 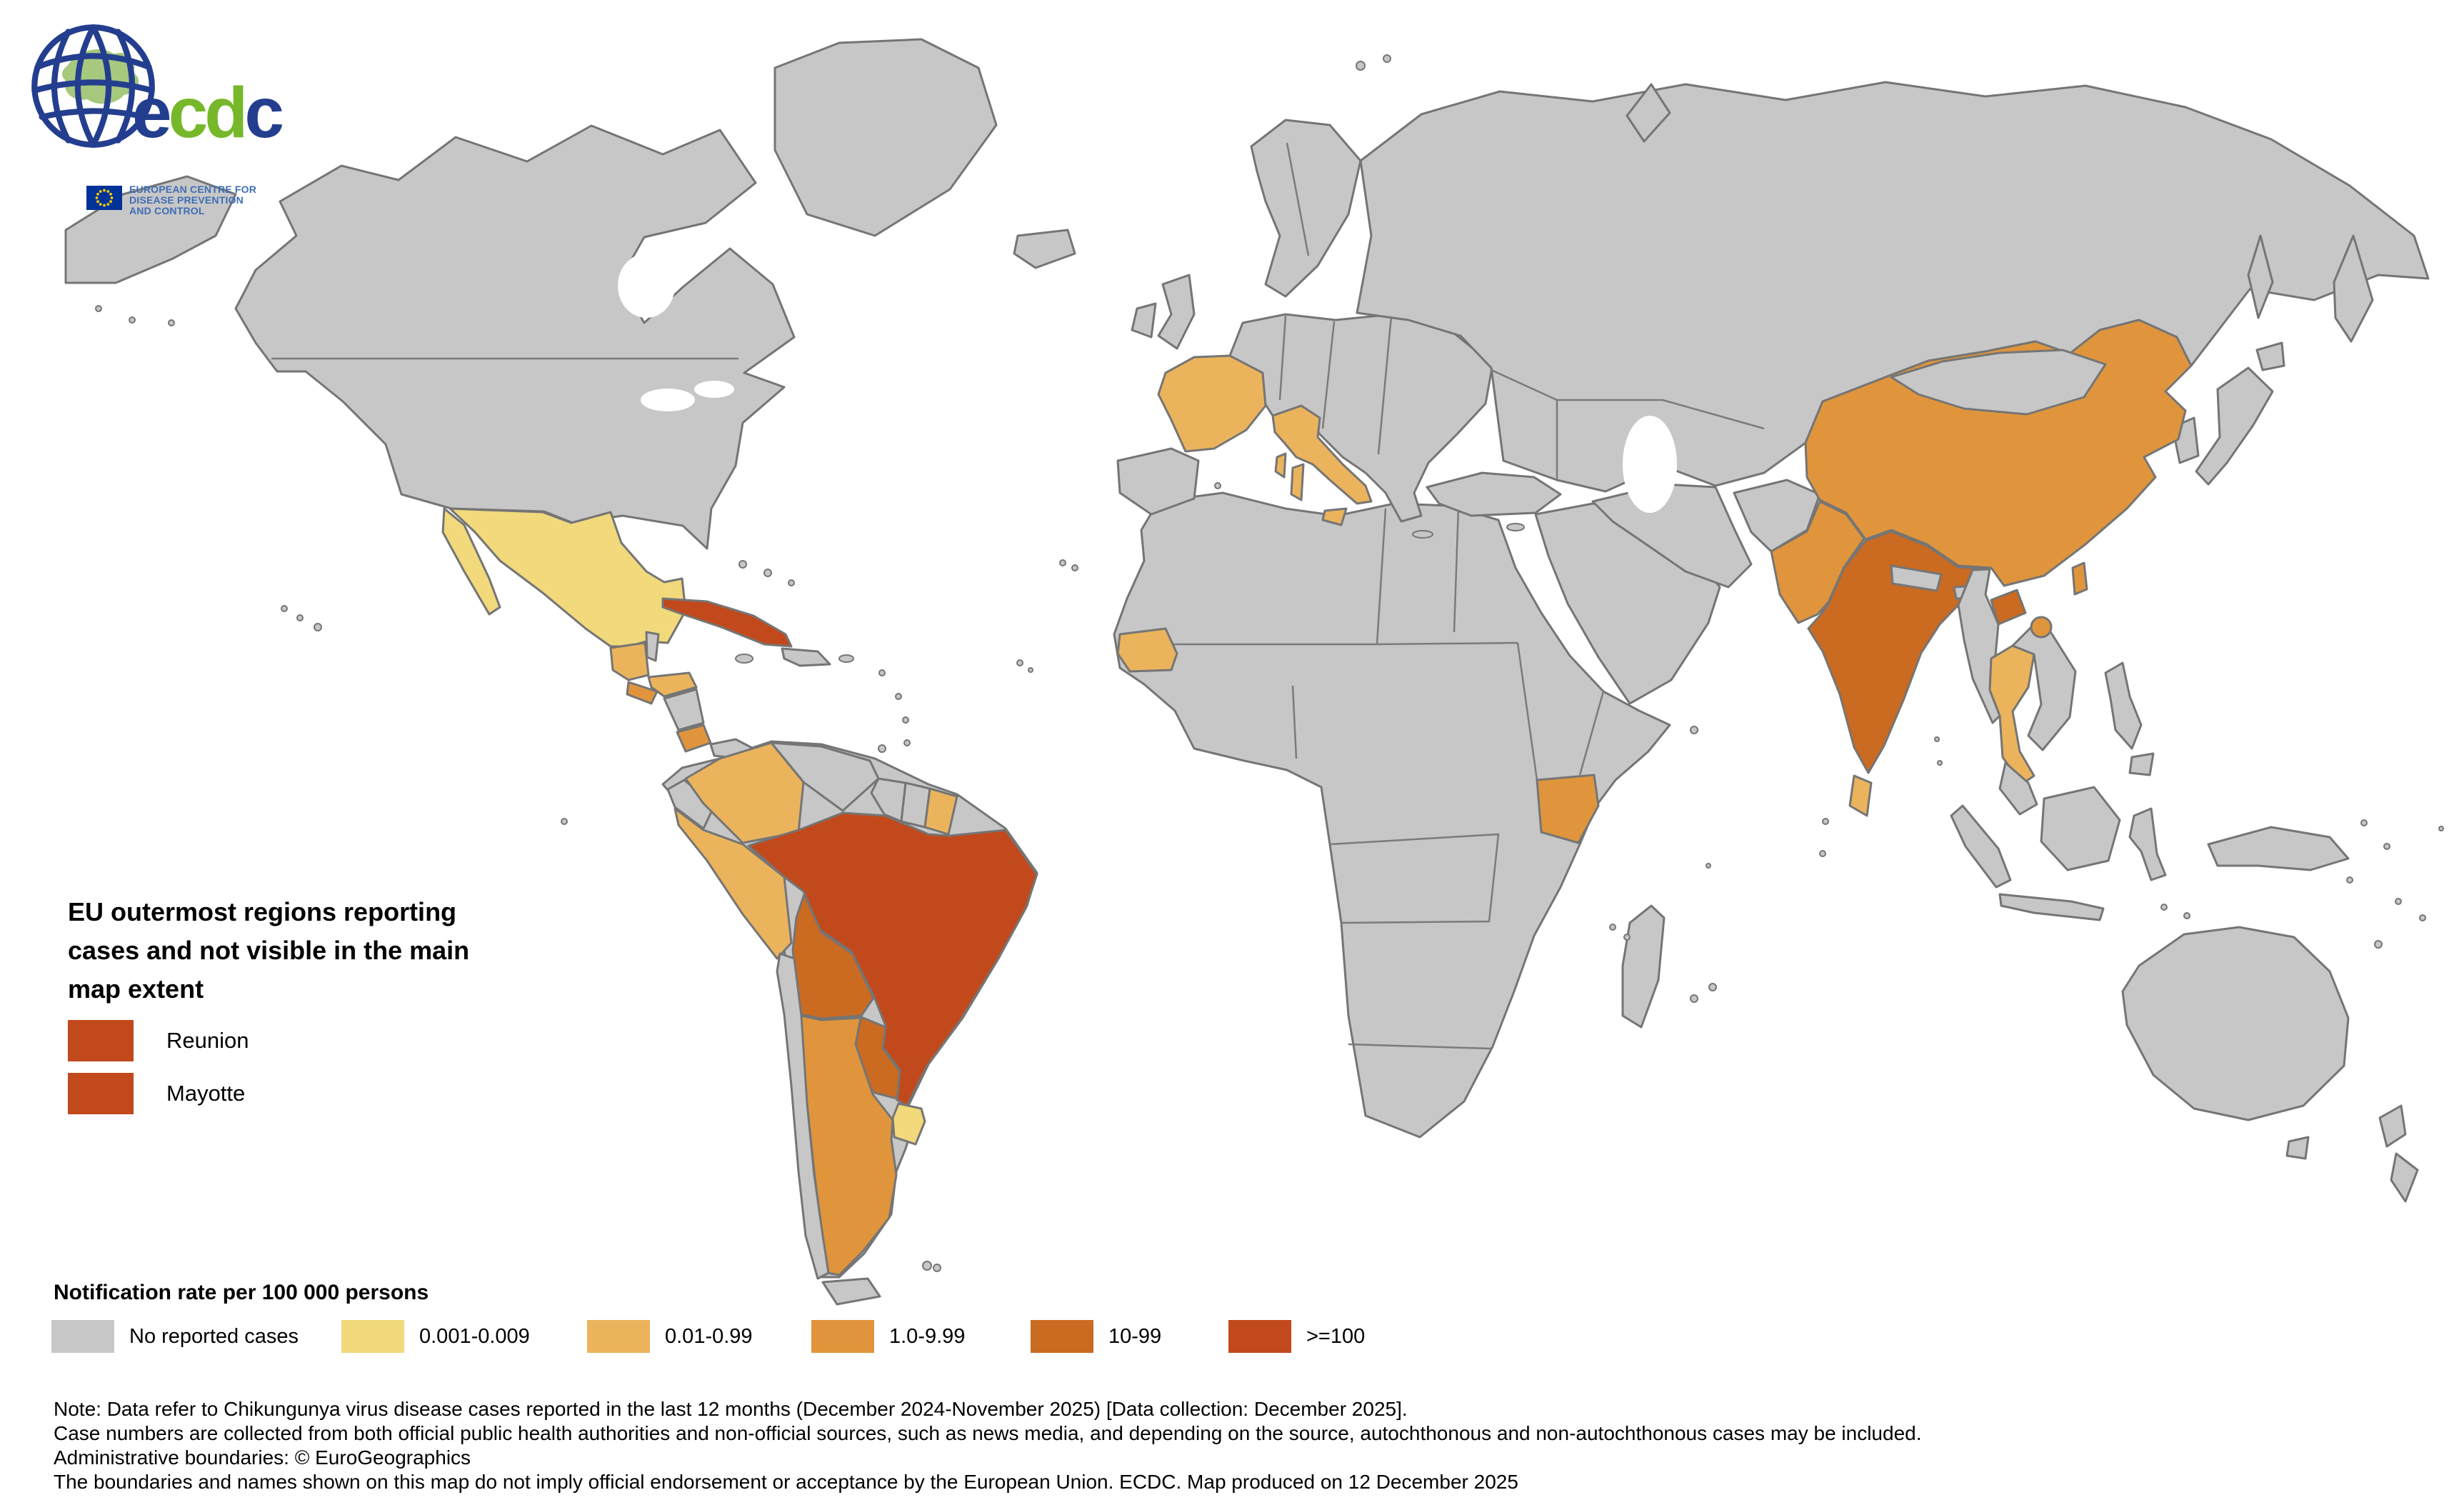 I want to click on country-iberia, so click(x=1158, y=481).